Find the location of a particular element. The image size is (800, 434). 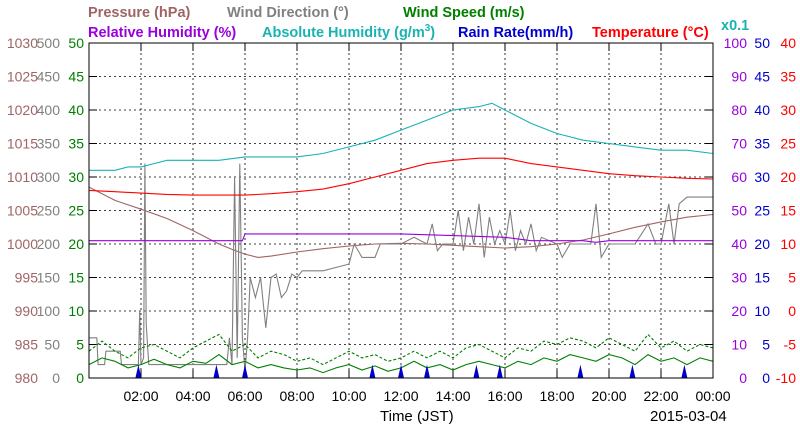

wind-direction-tick-label: 500 is located at coordinates (49, 43).